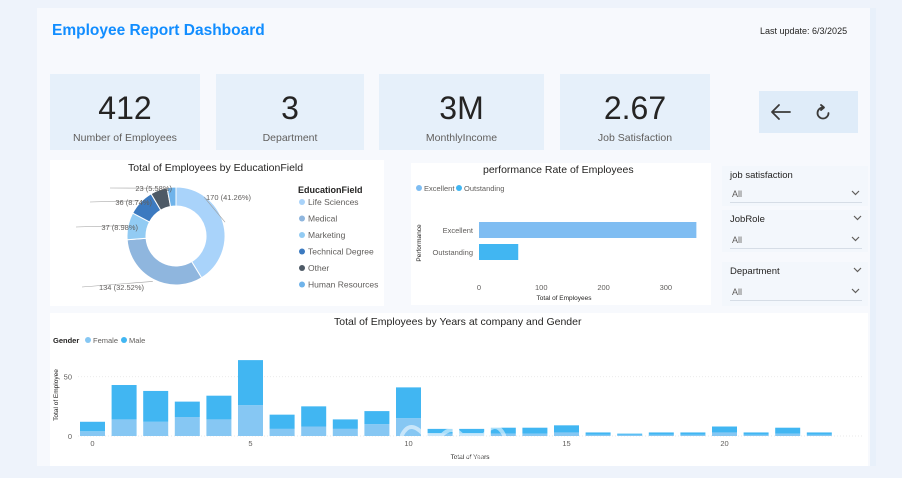 This screenshot has width=902, height=478. I want to click on slicer-title: JobRole, so click(747, 219).